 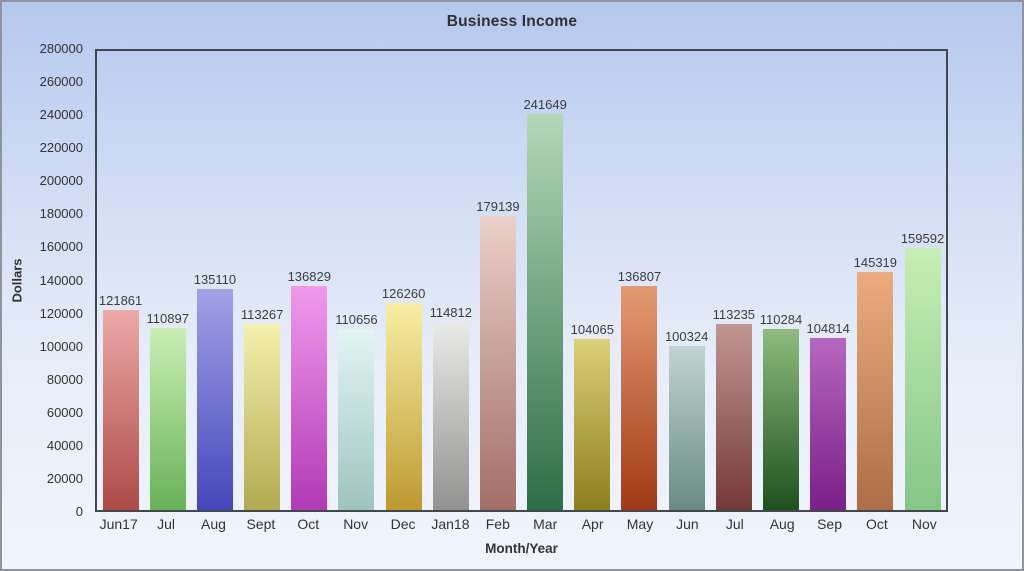 What do you see at coordinates (356, 280) in the screenshot?
I see `bar-slot: 110656` at bounding box center [356, 280].